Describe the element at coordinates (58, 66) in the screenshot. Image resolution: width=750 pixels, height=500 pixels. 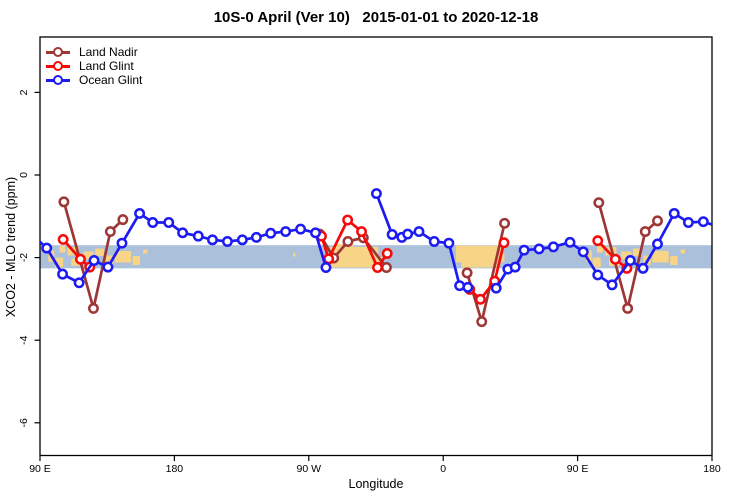
I see `land-glint-line-marker-icon` at that location.